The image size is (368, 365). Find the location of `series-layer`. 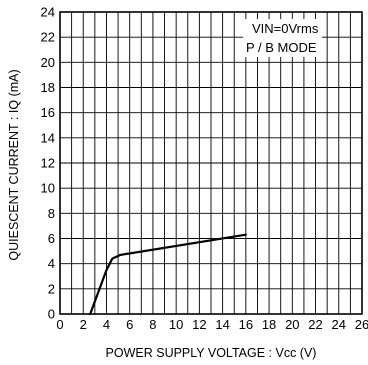

series-layer is located at coordinates (168, 274).